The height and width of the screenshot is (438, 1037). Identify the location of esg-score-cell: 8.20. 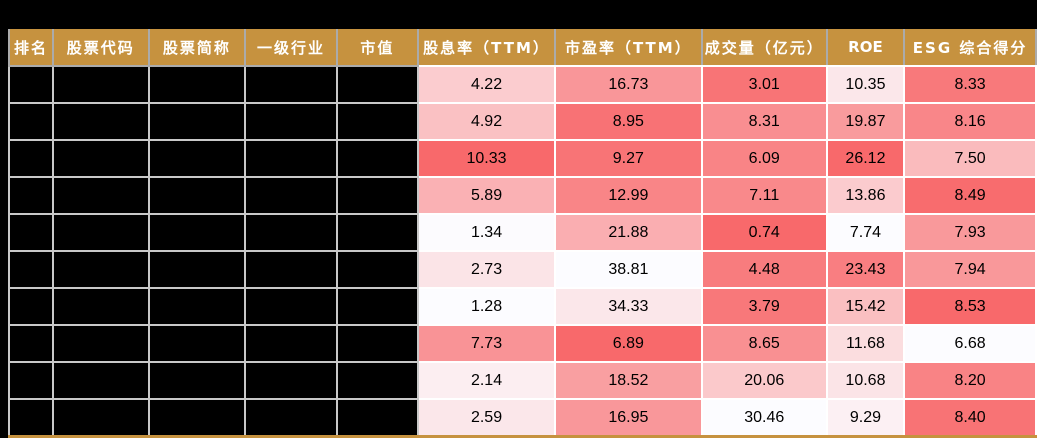
(970, 380).